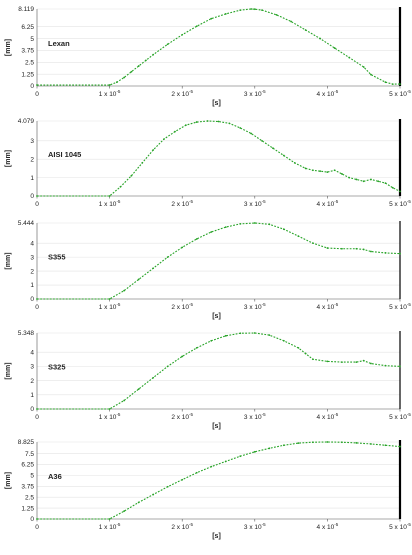  What do you see at coordinates (29, 62) in the screenshot?
I see `y-tick-label: 2.5` at bounding box center [29, 62].